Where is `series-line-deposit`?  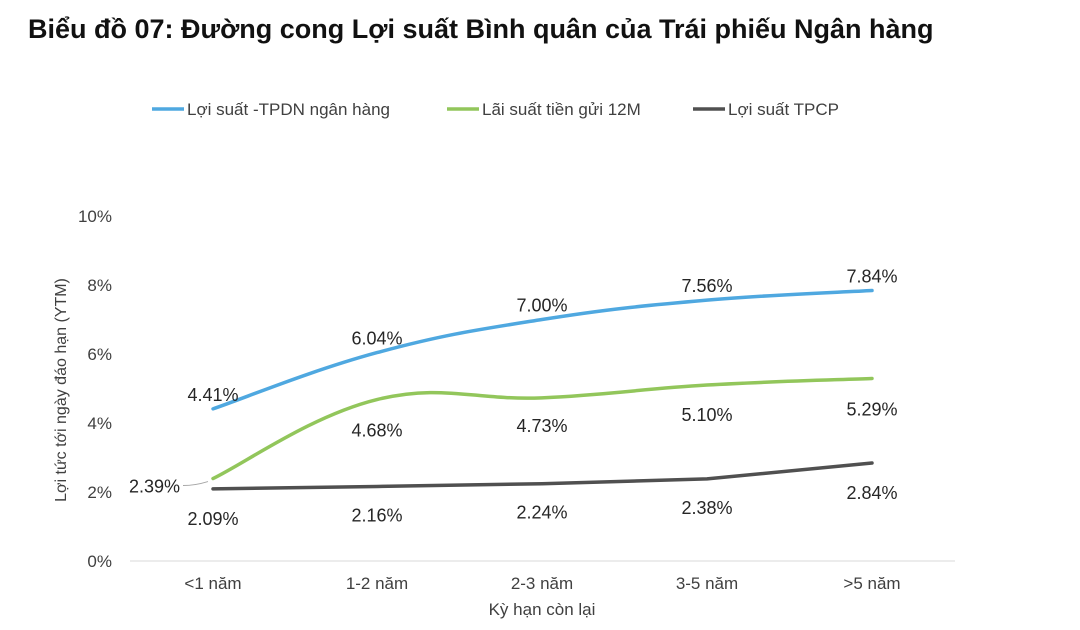 series-line-deposit is located at coordinates (542, 428).